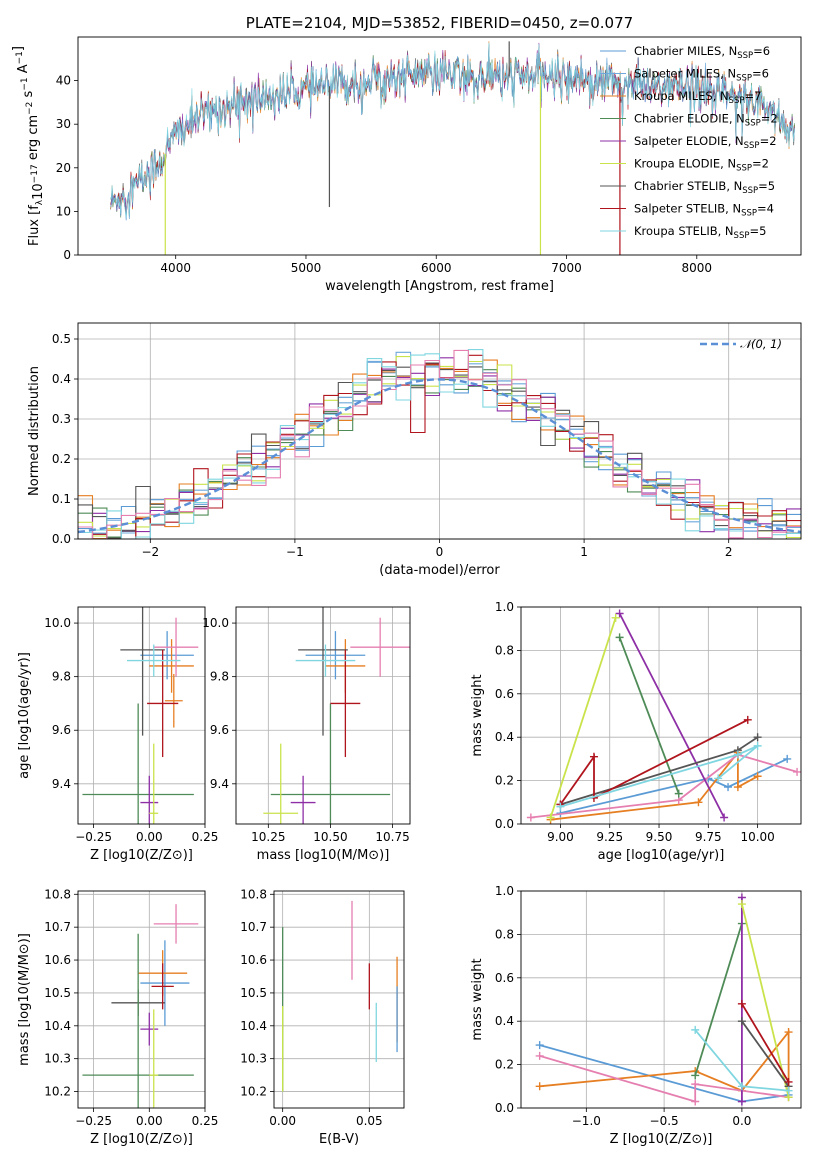  What do you see at coordinates (661, 999) in the screenshot?
I see `weight_vs_z-frame` at bounding box center [661, 999].